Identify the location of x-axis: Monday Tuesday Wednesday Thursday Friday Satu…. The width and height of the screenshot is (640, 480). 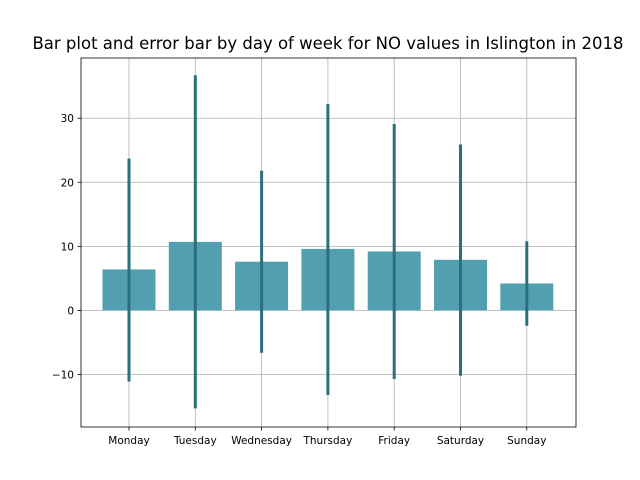
(327, 437).